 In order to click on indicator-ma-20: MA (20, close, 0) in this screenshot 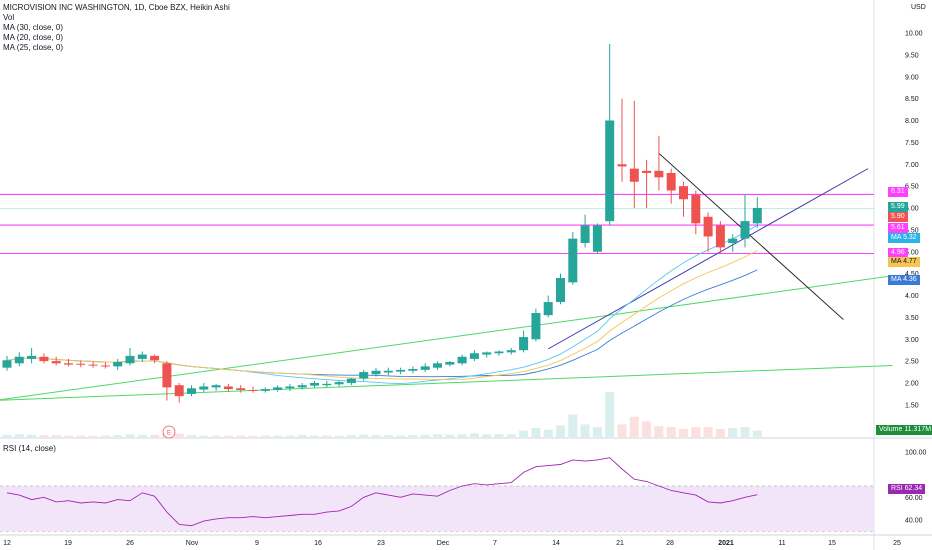, I will do `click(33, 37)`.